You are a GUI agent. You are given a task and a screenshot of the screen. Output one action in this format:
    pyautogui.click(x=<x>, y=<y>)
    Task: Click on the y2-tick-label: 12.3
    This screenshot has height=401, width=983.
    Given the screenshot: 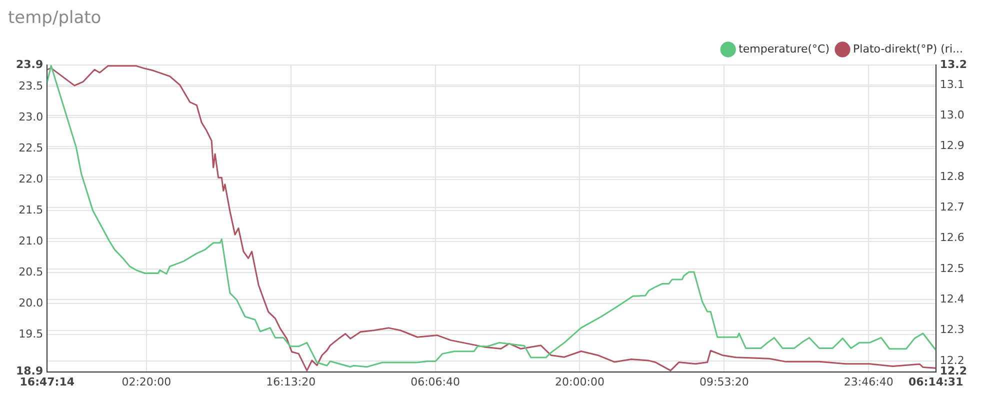 What is the action you would take?
    pyautogui.click(x=952, y=329)
    